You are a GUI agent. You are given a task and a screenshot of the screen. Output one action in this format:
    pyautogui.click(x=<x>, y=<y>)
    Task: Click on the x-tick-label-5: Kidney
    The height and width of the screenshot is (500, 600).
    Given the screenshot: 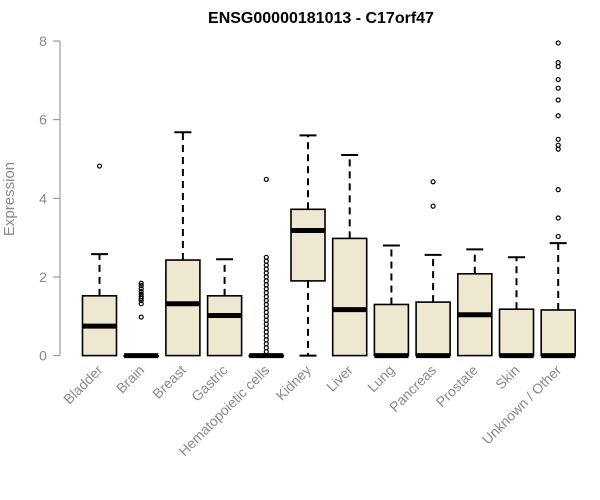 What is the action you would take?
    pyautogui.click(x=294, y=383)
    